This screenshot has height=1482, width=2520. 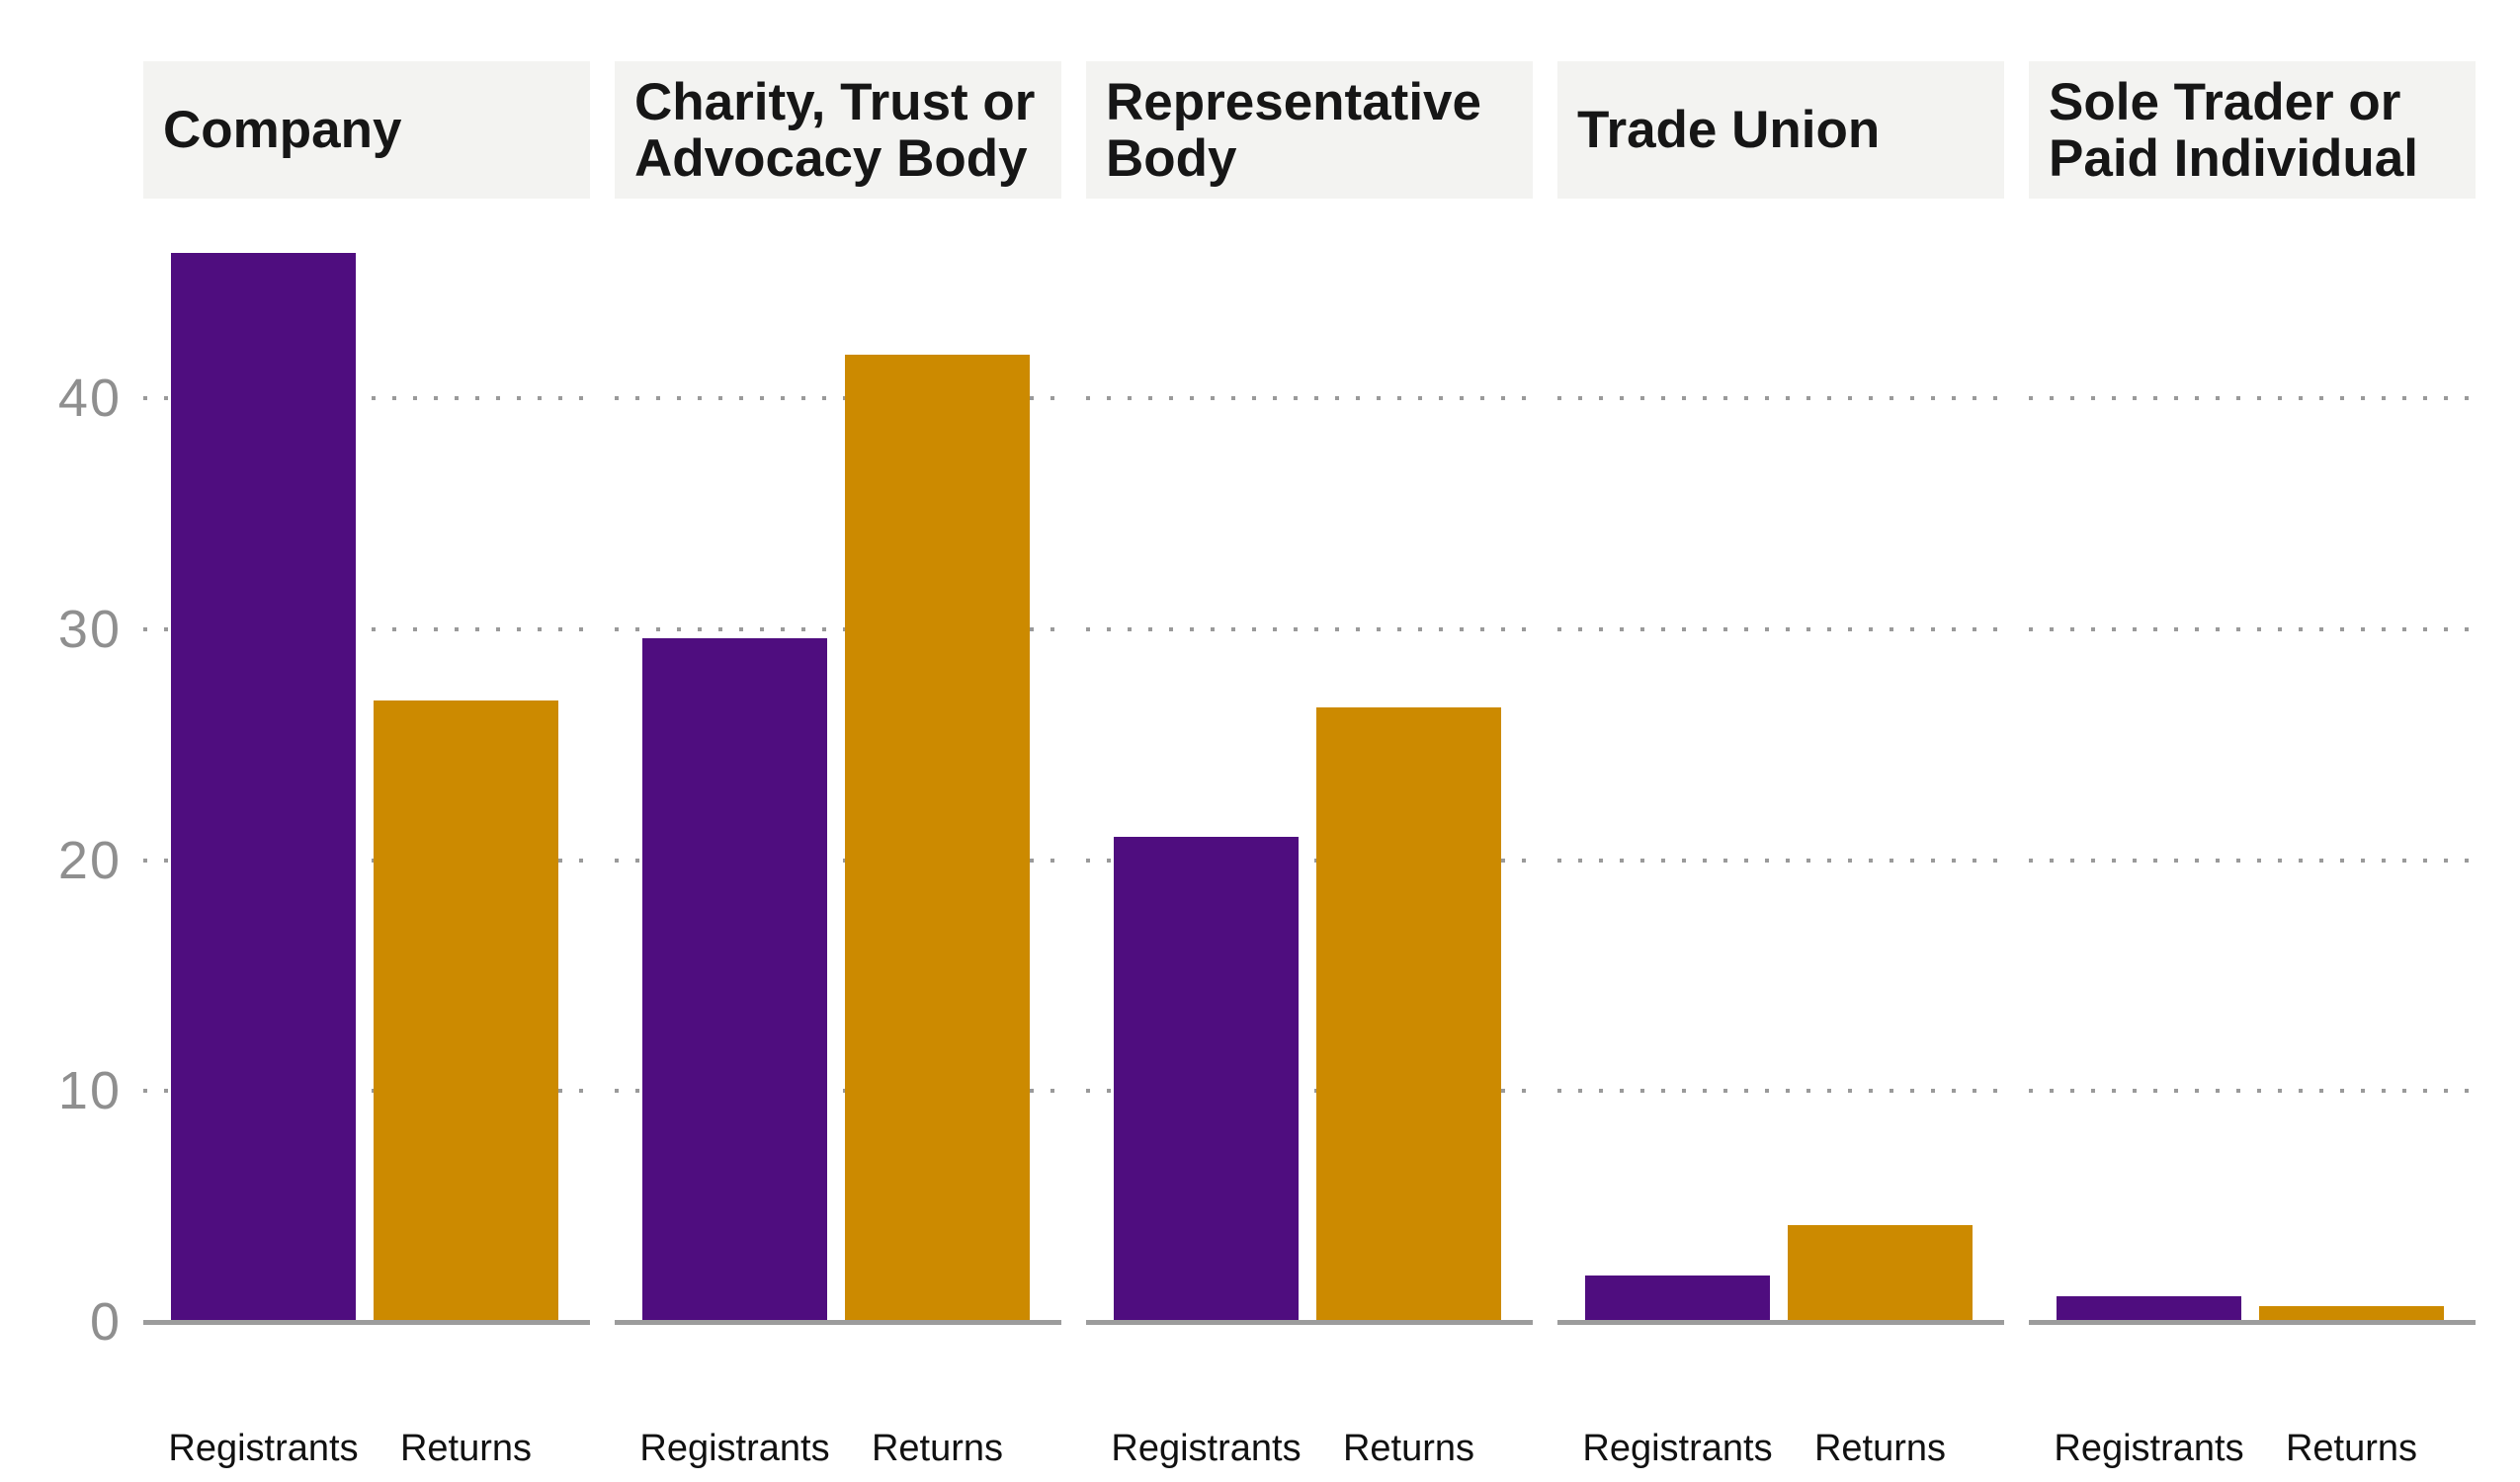 I want to click on facet-title-trade-union: Trade Union, so click(x=1780, y=130).